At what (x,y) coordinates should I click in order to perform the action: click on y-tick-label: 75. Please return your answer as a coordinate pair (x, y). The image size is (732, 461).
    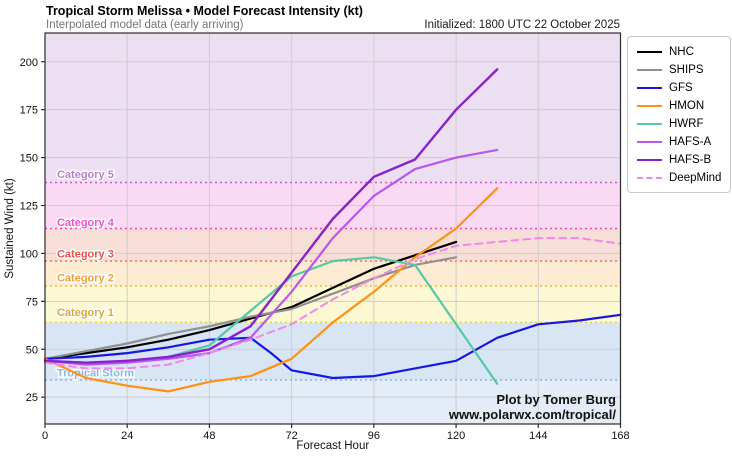
    Looking at the image, I should click on (32, 302).